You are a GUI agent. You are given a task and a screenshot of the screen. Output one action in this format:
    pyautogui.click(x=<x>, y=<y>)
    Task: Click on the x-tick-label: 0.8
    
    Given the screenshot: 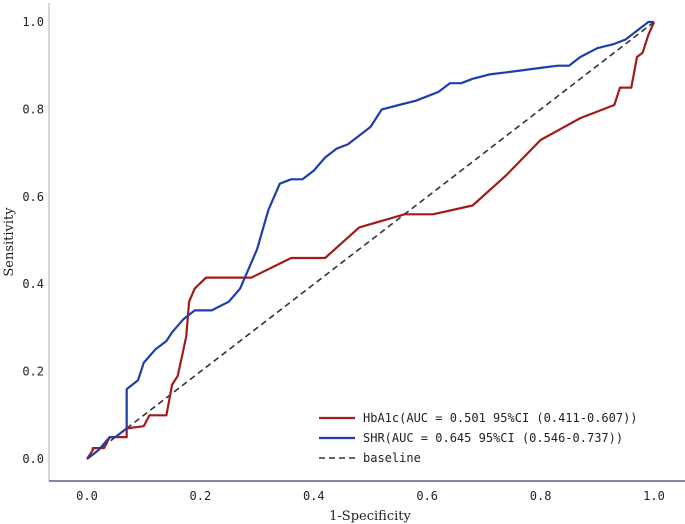 What is the action you would take?
    pyautogui.click(x=541, y=496)
    